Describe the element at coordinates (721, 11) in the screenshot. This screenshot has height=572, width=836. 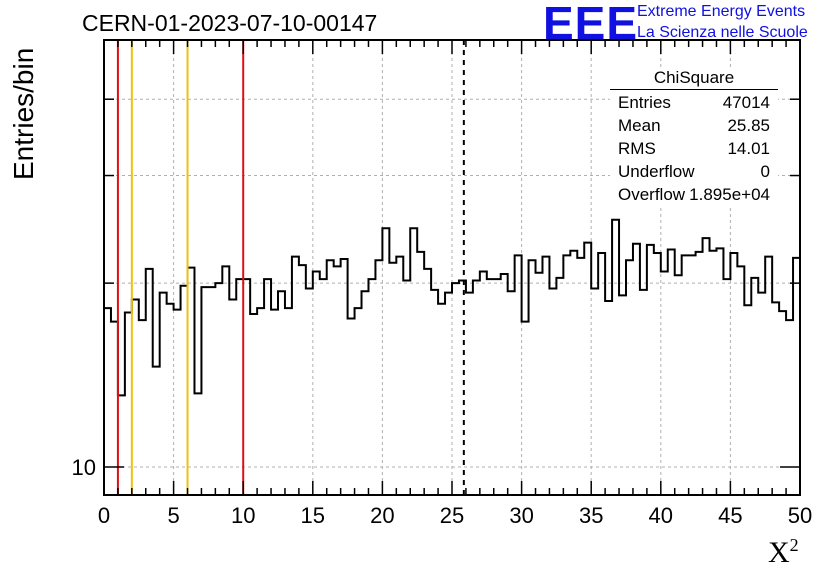
I see `logo-subtitle-1: Extreme Energy Events` at that location.